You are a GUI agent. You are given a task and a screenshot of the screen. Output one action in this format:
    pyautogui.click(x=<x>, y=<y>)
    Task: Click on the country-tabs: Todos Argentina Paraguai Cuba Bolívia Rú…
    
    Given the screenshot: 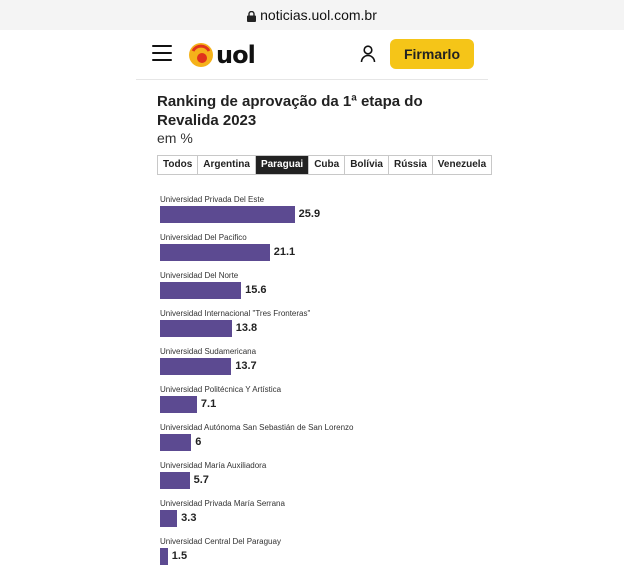 What is the action you would take?
    pyautogui.click(x=325, y=165)
    